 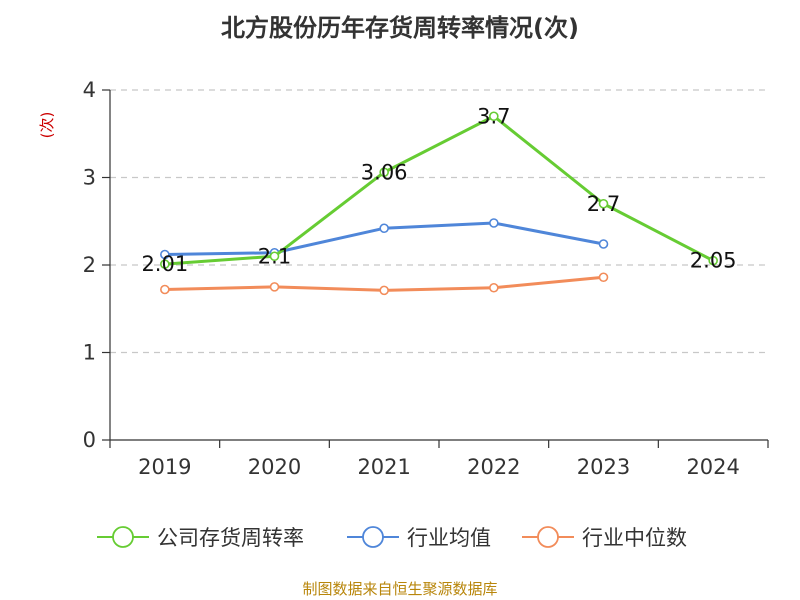 I want to click on legend-label: 行业均值, so click(x=449, y=538).